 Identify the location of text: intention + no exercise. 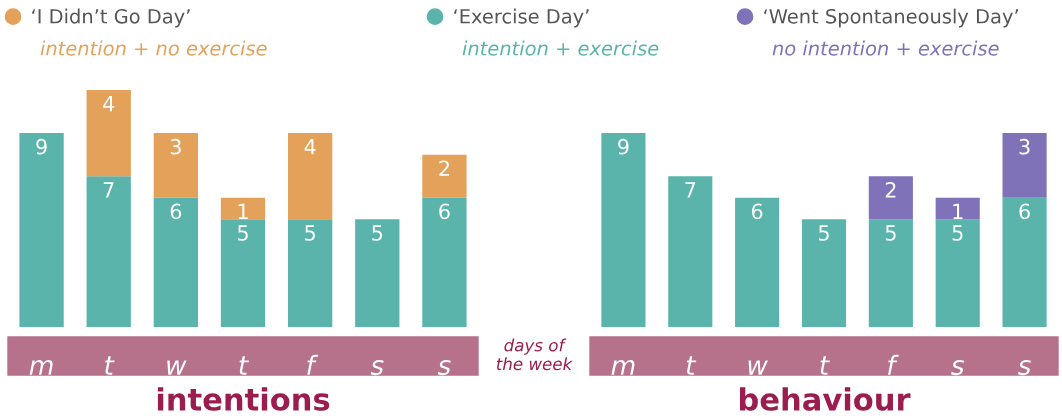
(153, 48).